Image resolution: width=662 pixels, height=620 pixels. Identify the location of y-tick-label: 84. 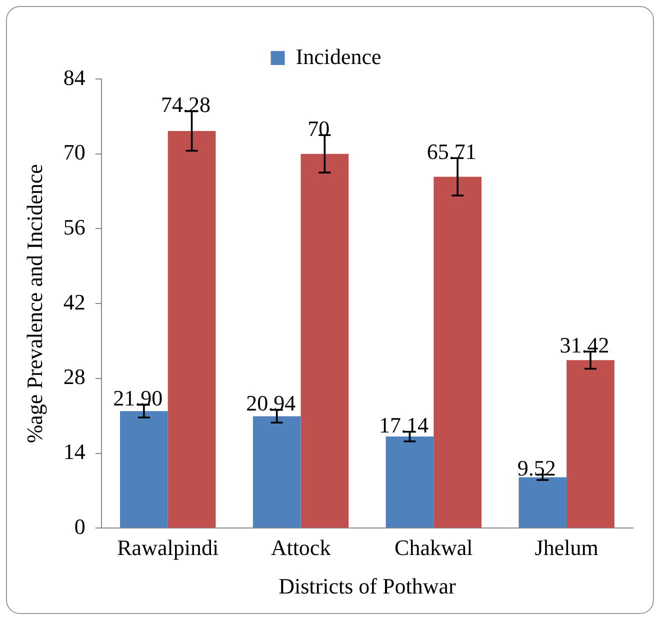
(74, 77).